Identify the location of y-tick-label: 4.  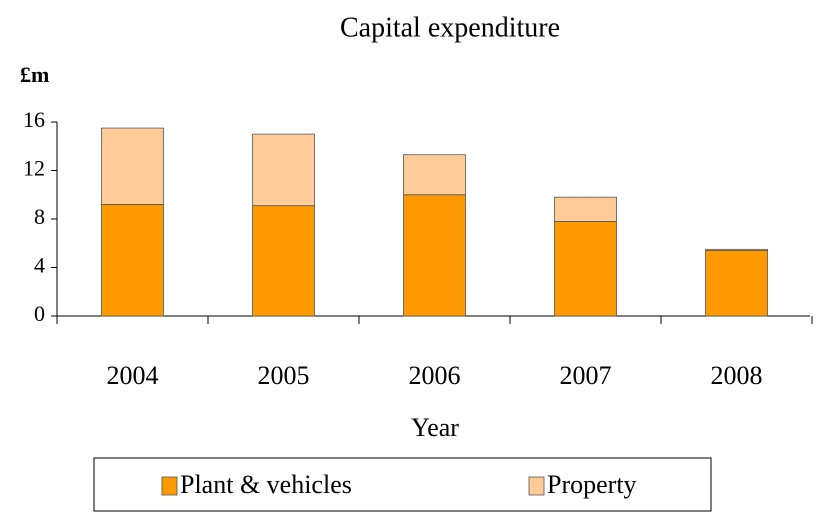
(39, 265).